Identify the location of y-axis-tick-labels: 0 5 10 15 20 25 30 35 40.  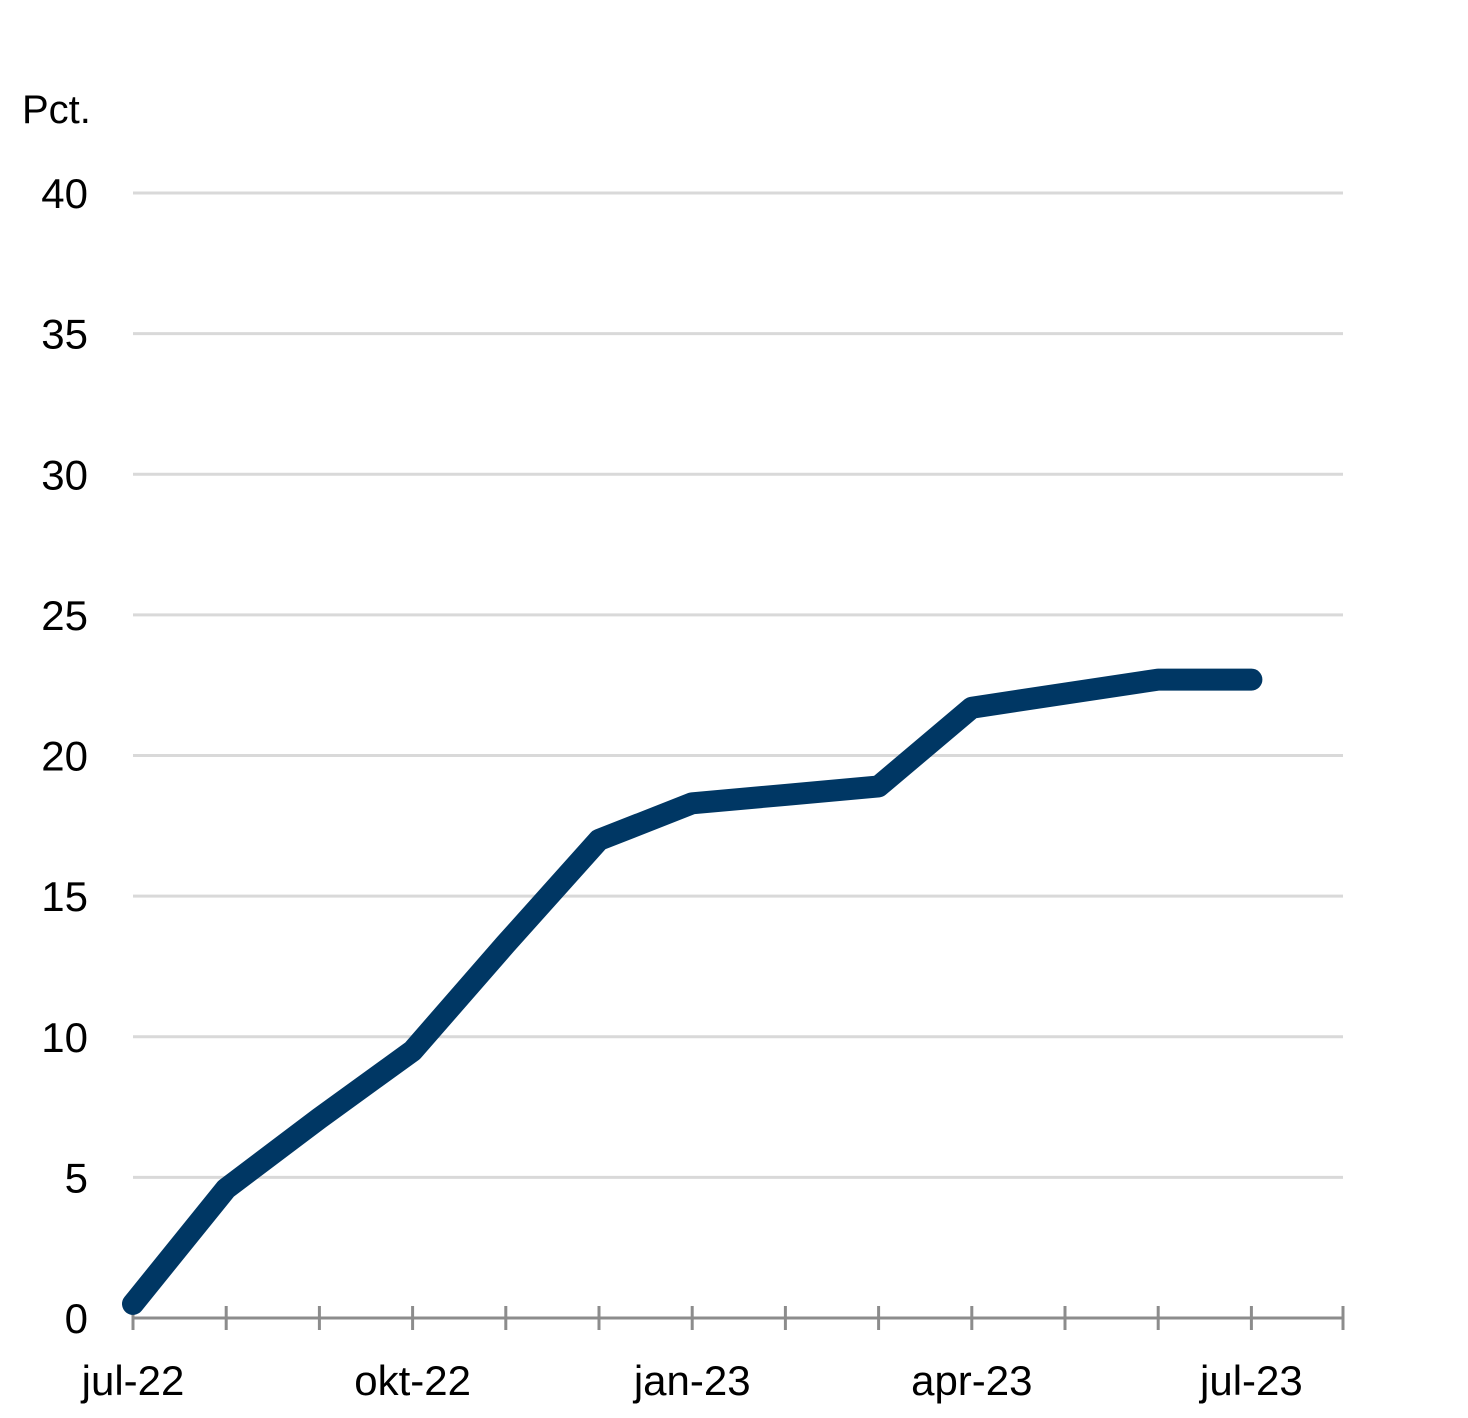
(64, 756).